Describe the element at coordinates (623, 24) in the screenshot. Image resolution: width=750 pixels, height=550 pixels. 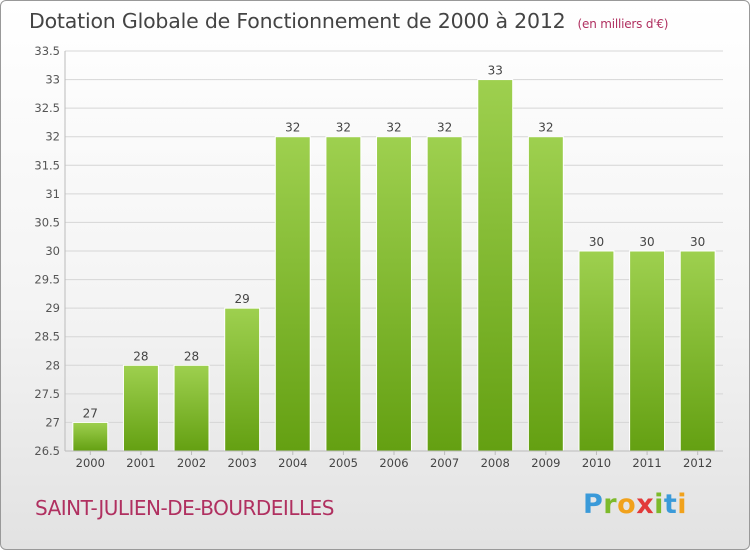
I see `chart-unit: (en milliers d'€)` at that location.